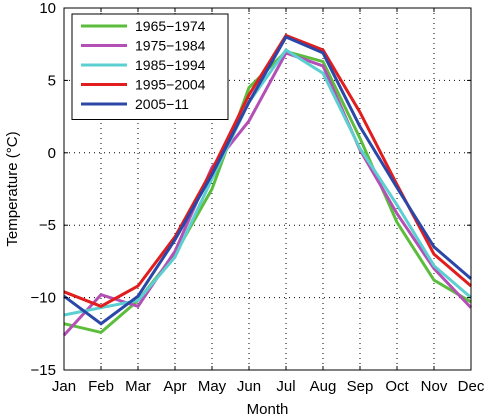  I want to click on y-tick-label: 10, so click(47, 8).